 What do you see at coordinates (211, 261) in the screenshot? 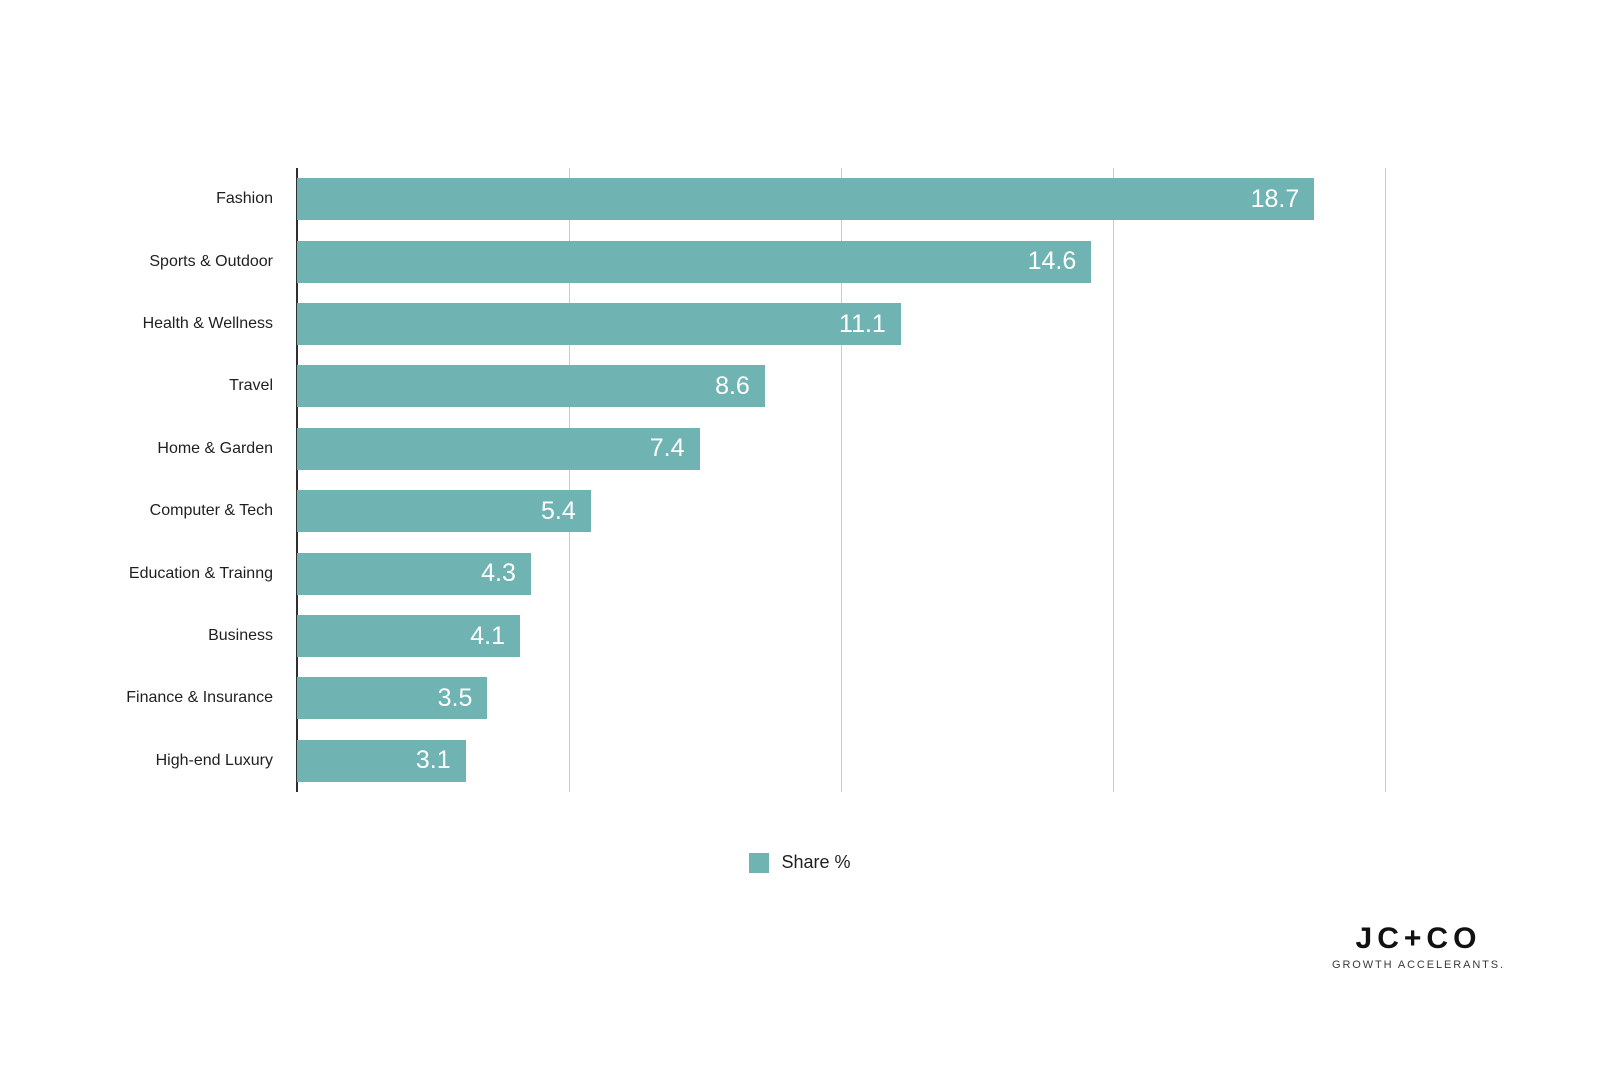
I see `category-label: Sports & Outdoor` at bounding box center [211, 261].